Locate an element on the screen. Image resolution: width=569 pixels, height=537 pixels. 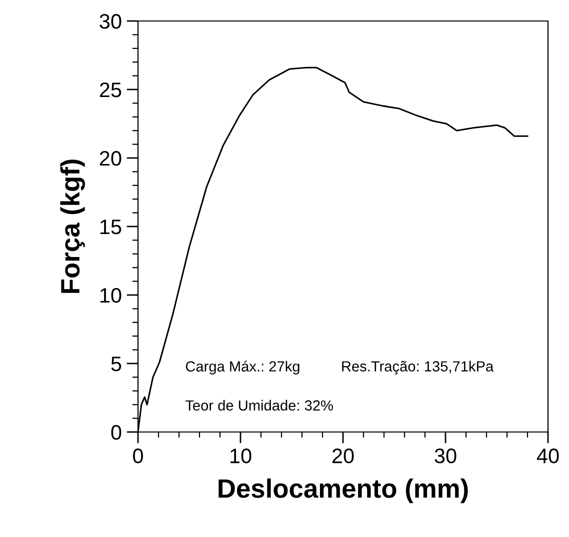
x-tick-label: 10 is located at coordinates (241, 456).